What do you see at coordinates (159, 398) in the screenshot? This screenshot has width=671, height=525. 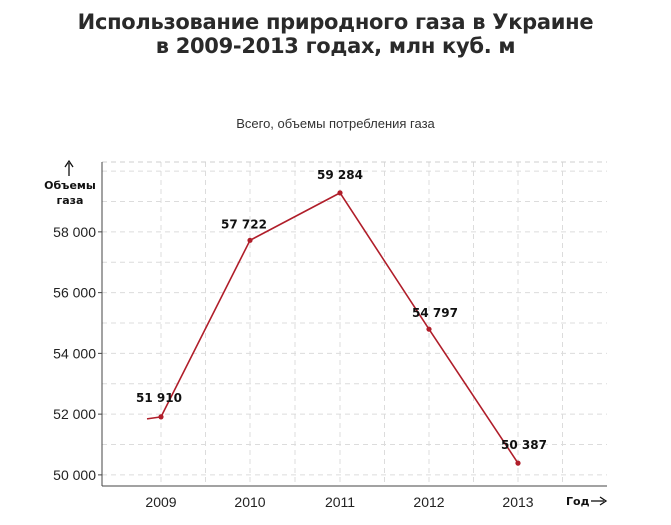 I see `data-label: 51 910` at bounding box center [159, 398].